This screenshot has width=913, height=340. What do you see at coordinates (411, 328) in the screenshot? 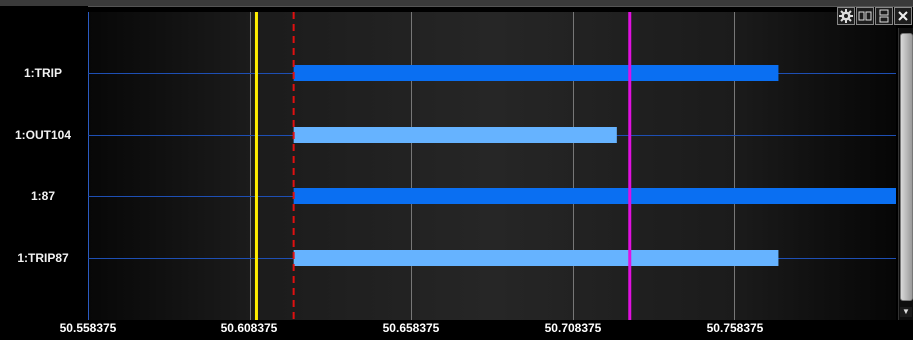
I see `x-tick-label: 50.658375` at bounding box center [411, 328].